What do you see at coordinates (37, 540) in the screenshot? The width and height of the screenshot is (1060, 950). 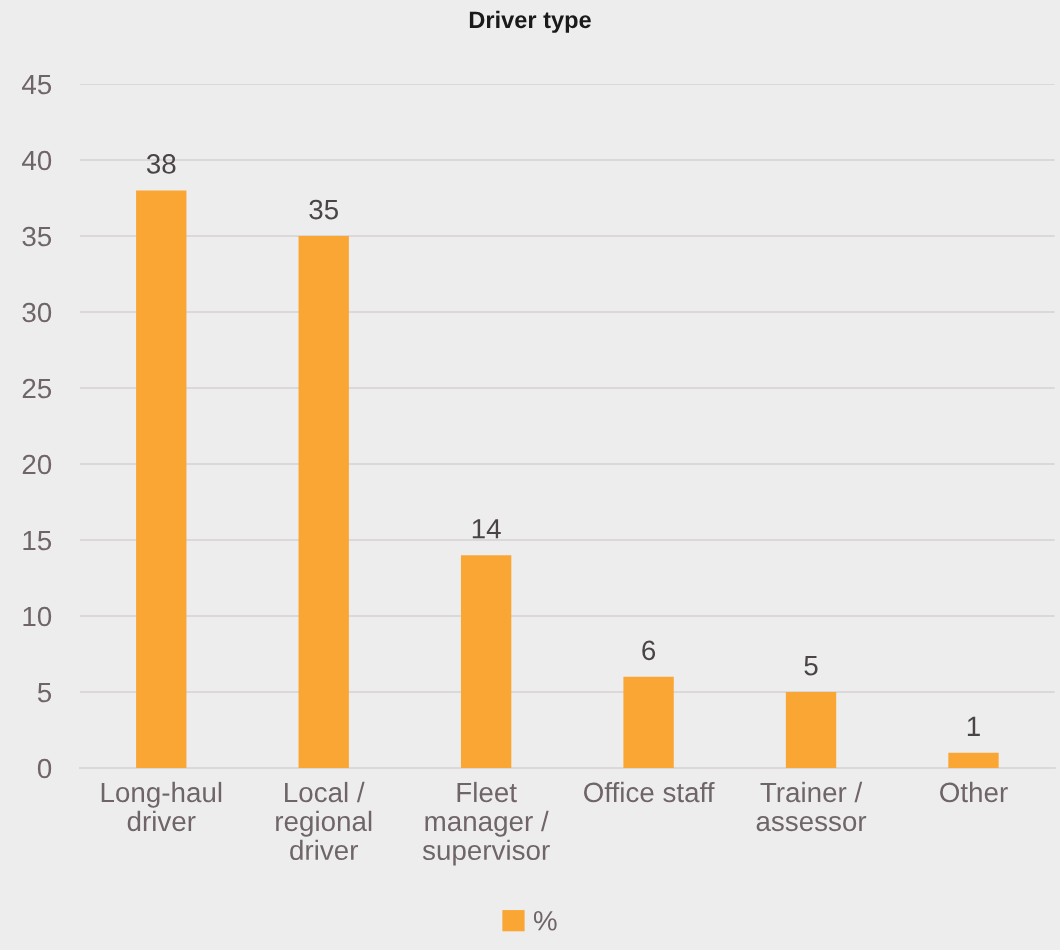 I see `y-tick-label: 15` at bounding box center [37, 540].